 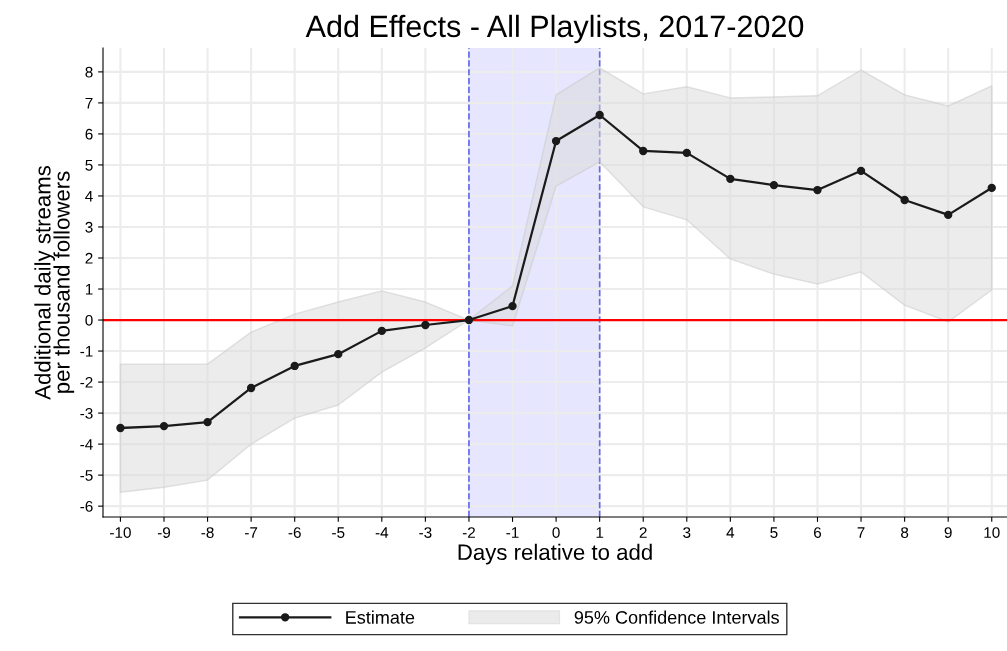 I want to click on x-tick-label: 10, so click(x=992, y=532).